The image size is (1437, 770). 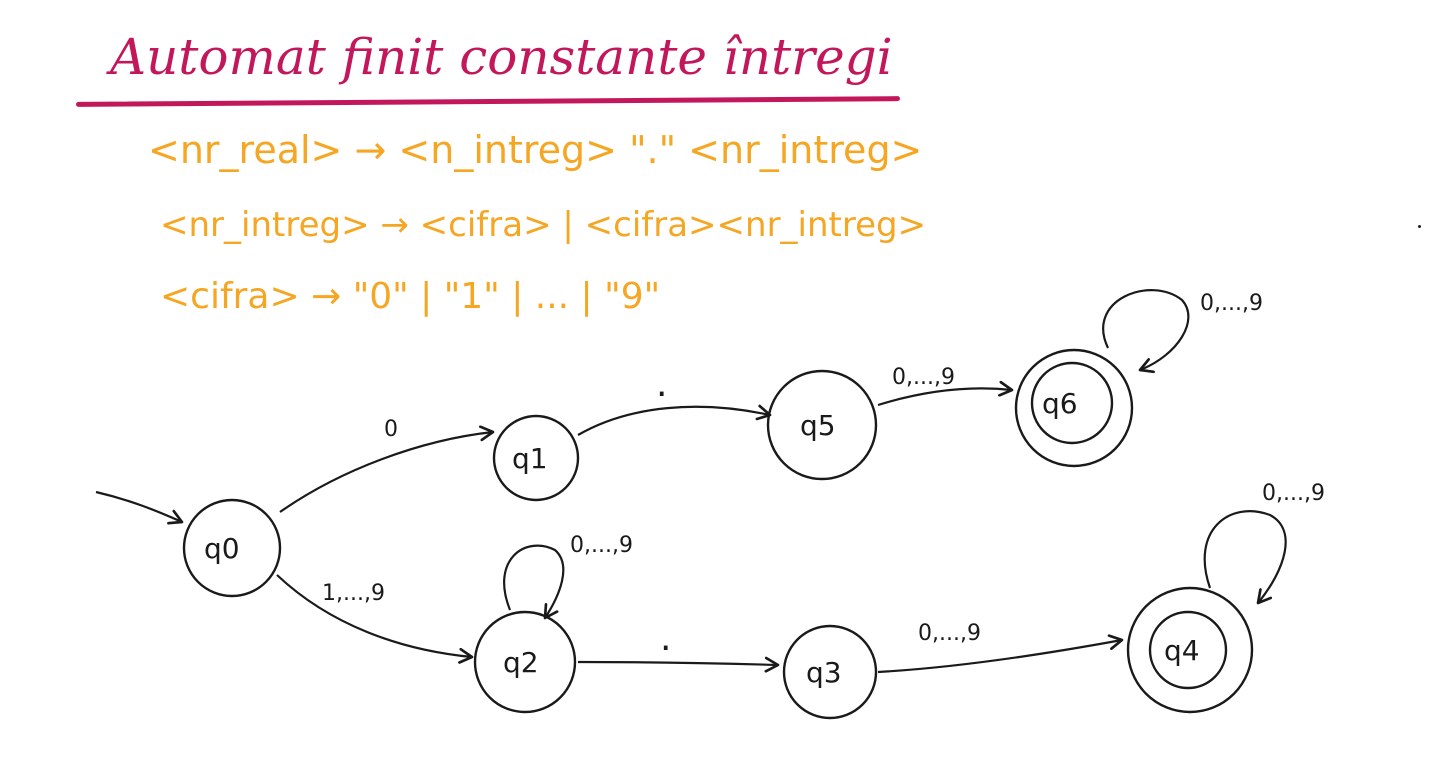 I want to click on edge-q5-q6: 0,...,9, so click(x=945, y=386).